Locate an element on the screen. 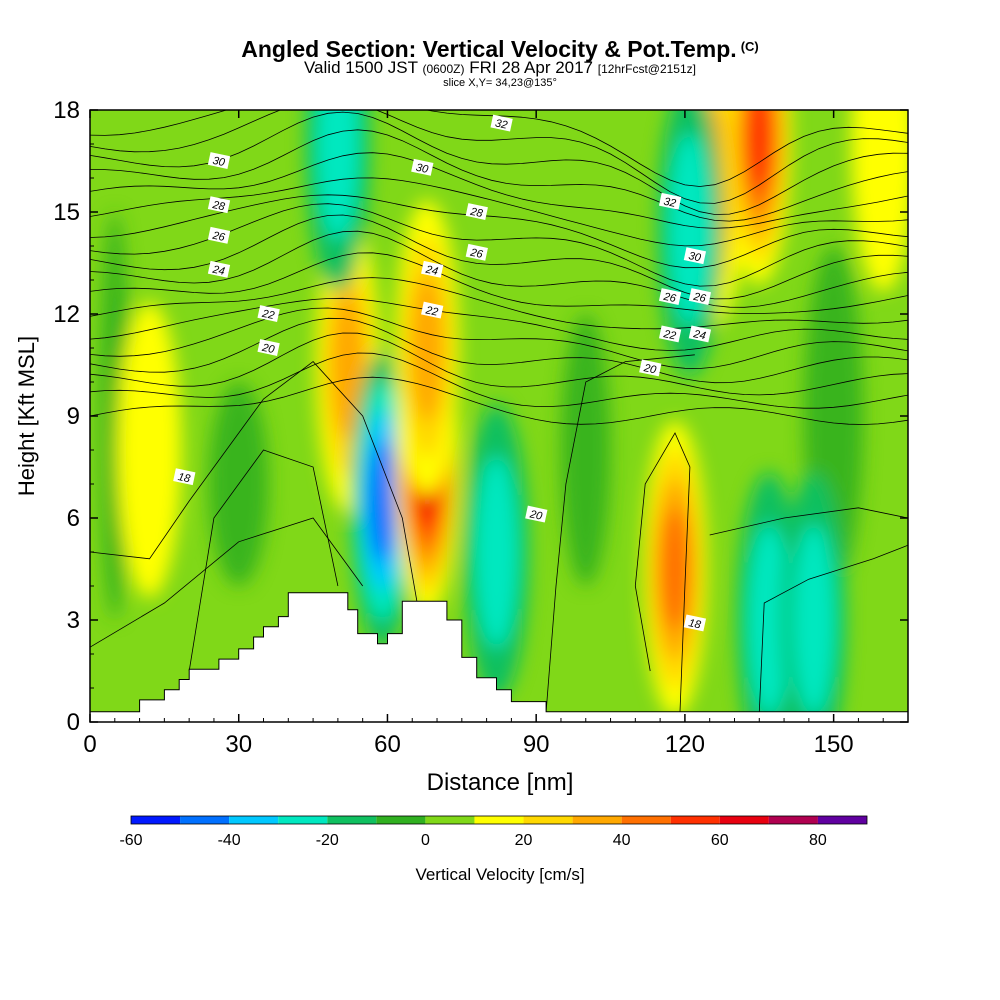  colorbar: -60 -40 -20 0 20 40 60 80 is located at coordinates (493, 832).